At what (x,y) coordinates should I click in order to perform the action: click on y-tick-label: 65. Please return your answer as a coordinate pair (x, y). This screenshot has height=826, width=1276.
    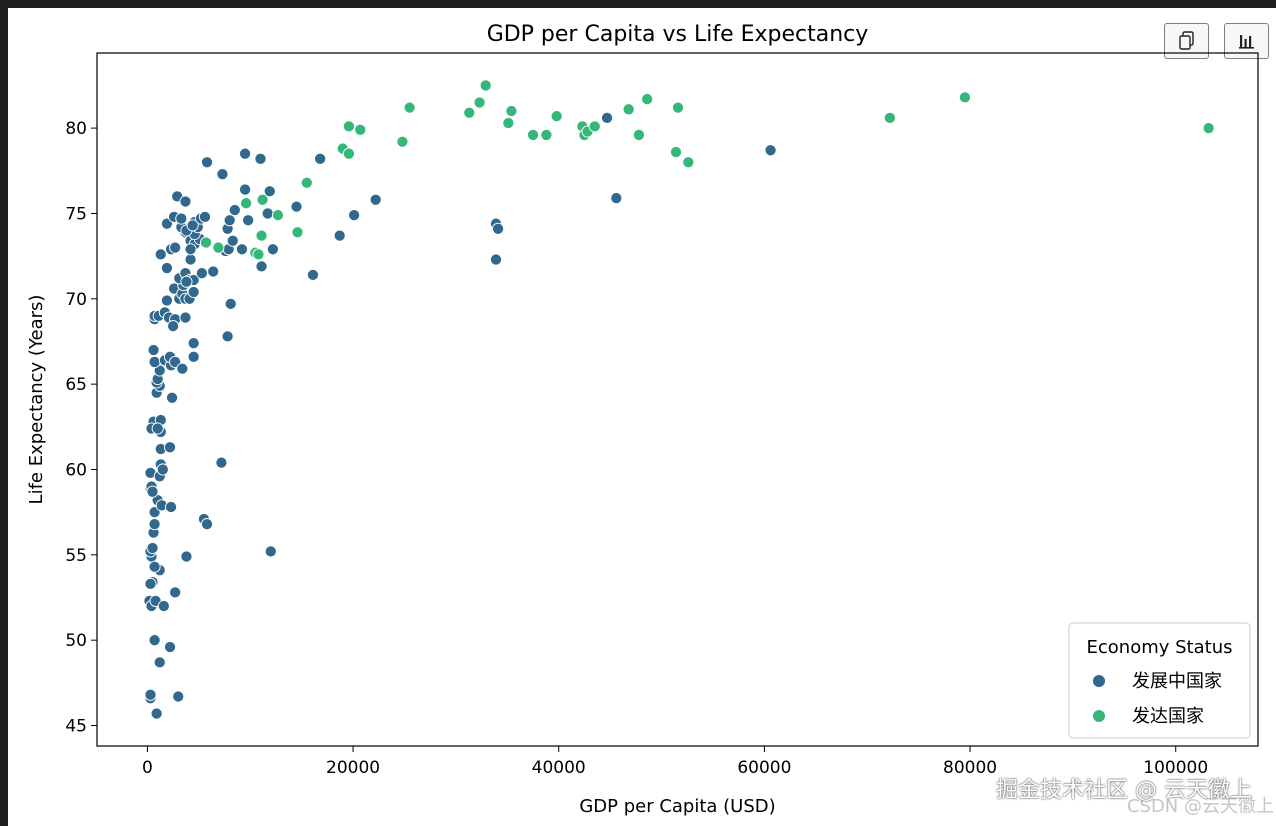
    Looking at the image, I should click on (76, 385).